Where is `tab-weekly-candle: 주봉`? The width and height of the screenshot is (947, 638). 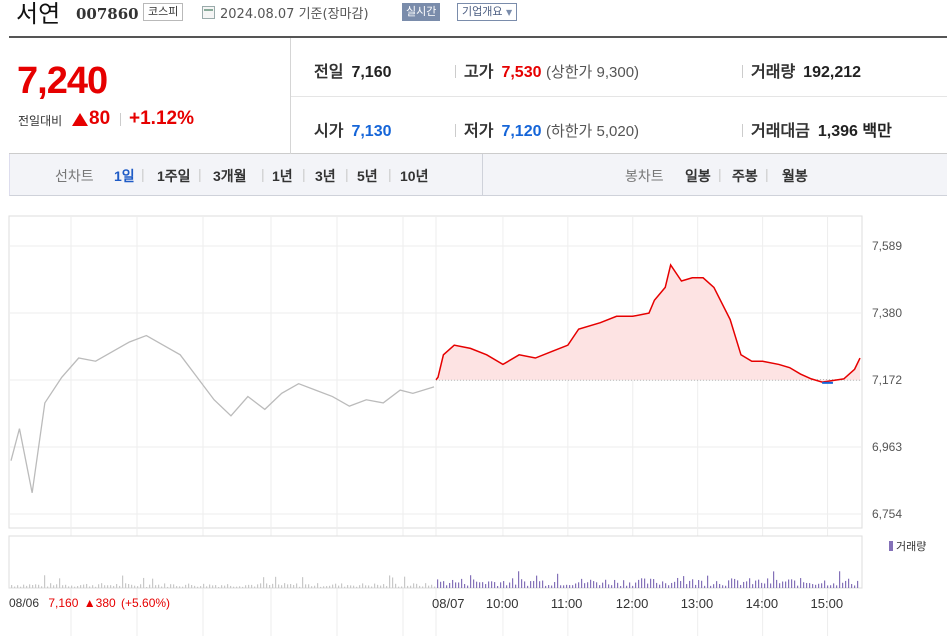 tab-weekly-candle: 주봉 is located at coordinates (745, 176).